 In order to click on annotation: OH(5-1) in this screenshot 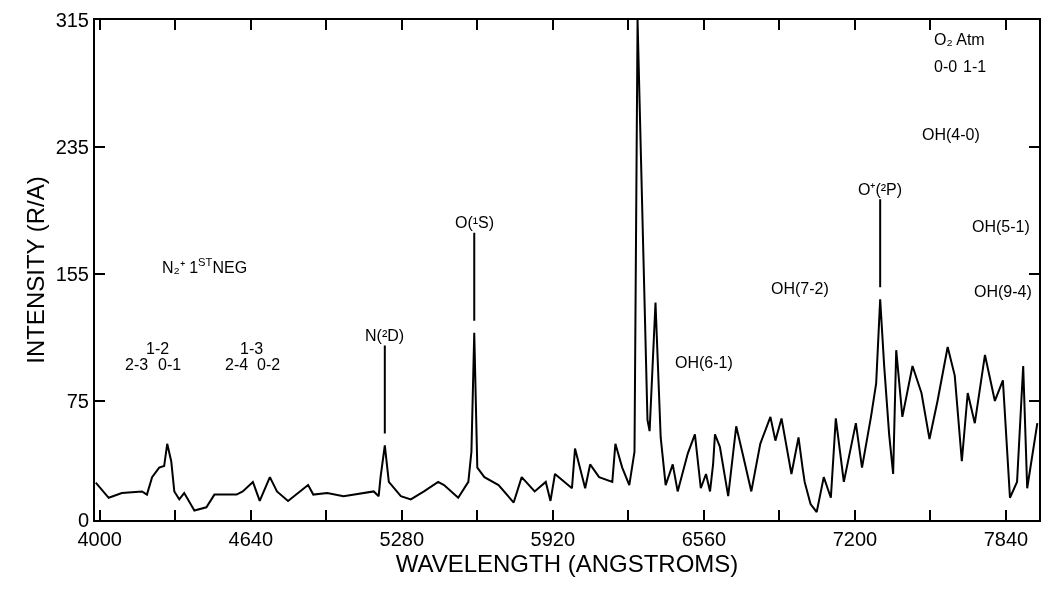, I will do `click(1001, 226)`.